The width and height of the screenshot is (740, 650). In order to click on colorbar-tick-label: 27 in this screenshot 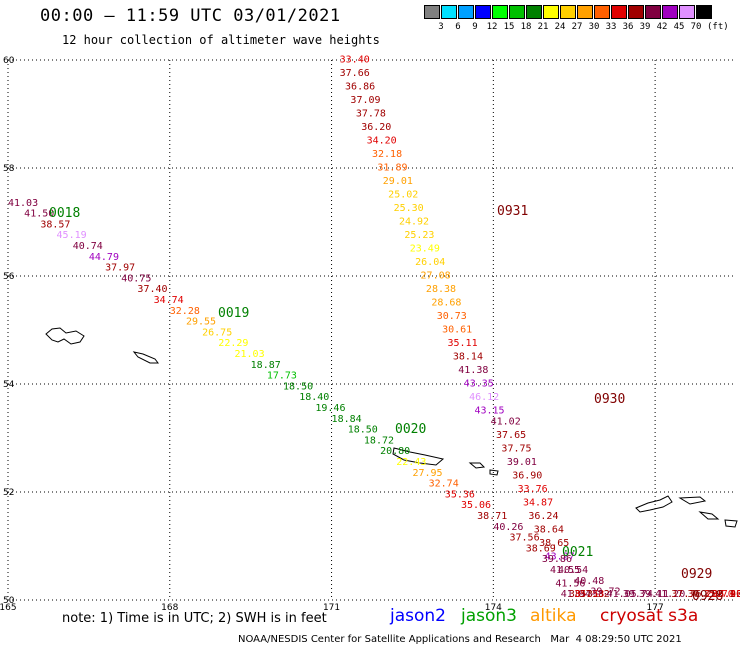, I will do `click(577, 27)`.